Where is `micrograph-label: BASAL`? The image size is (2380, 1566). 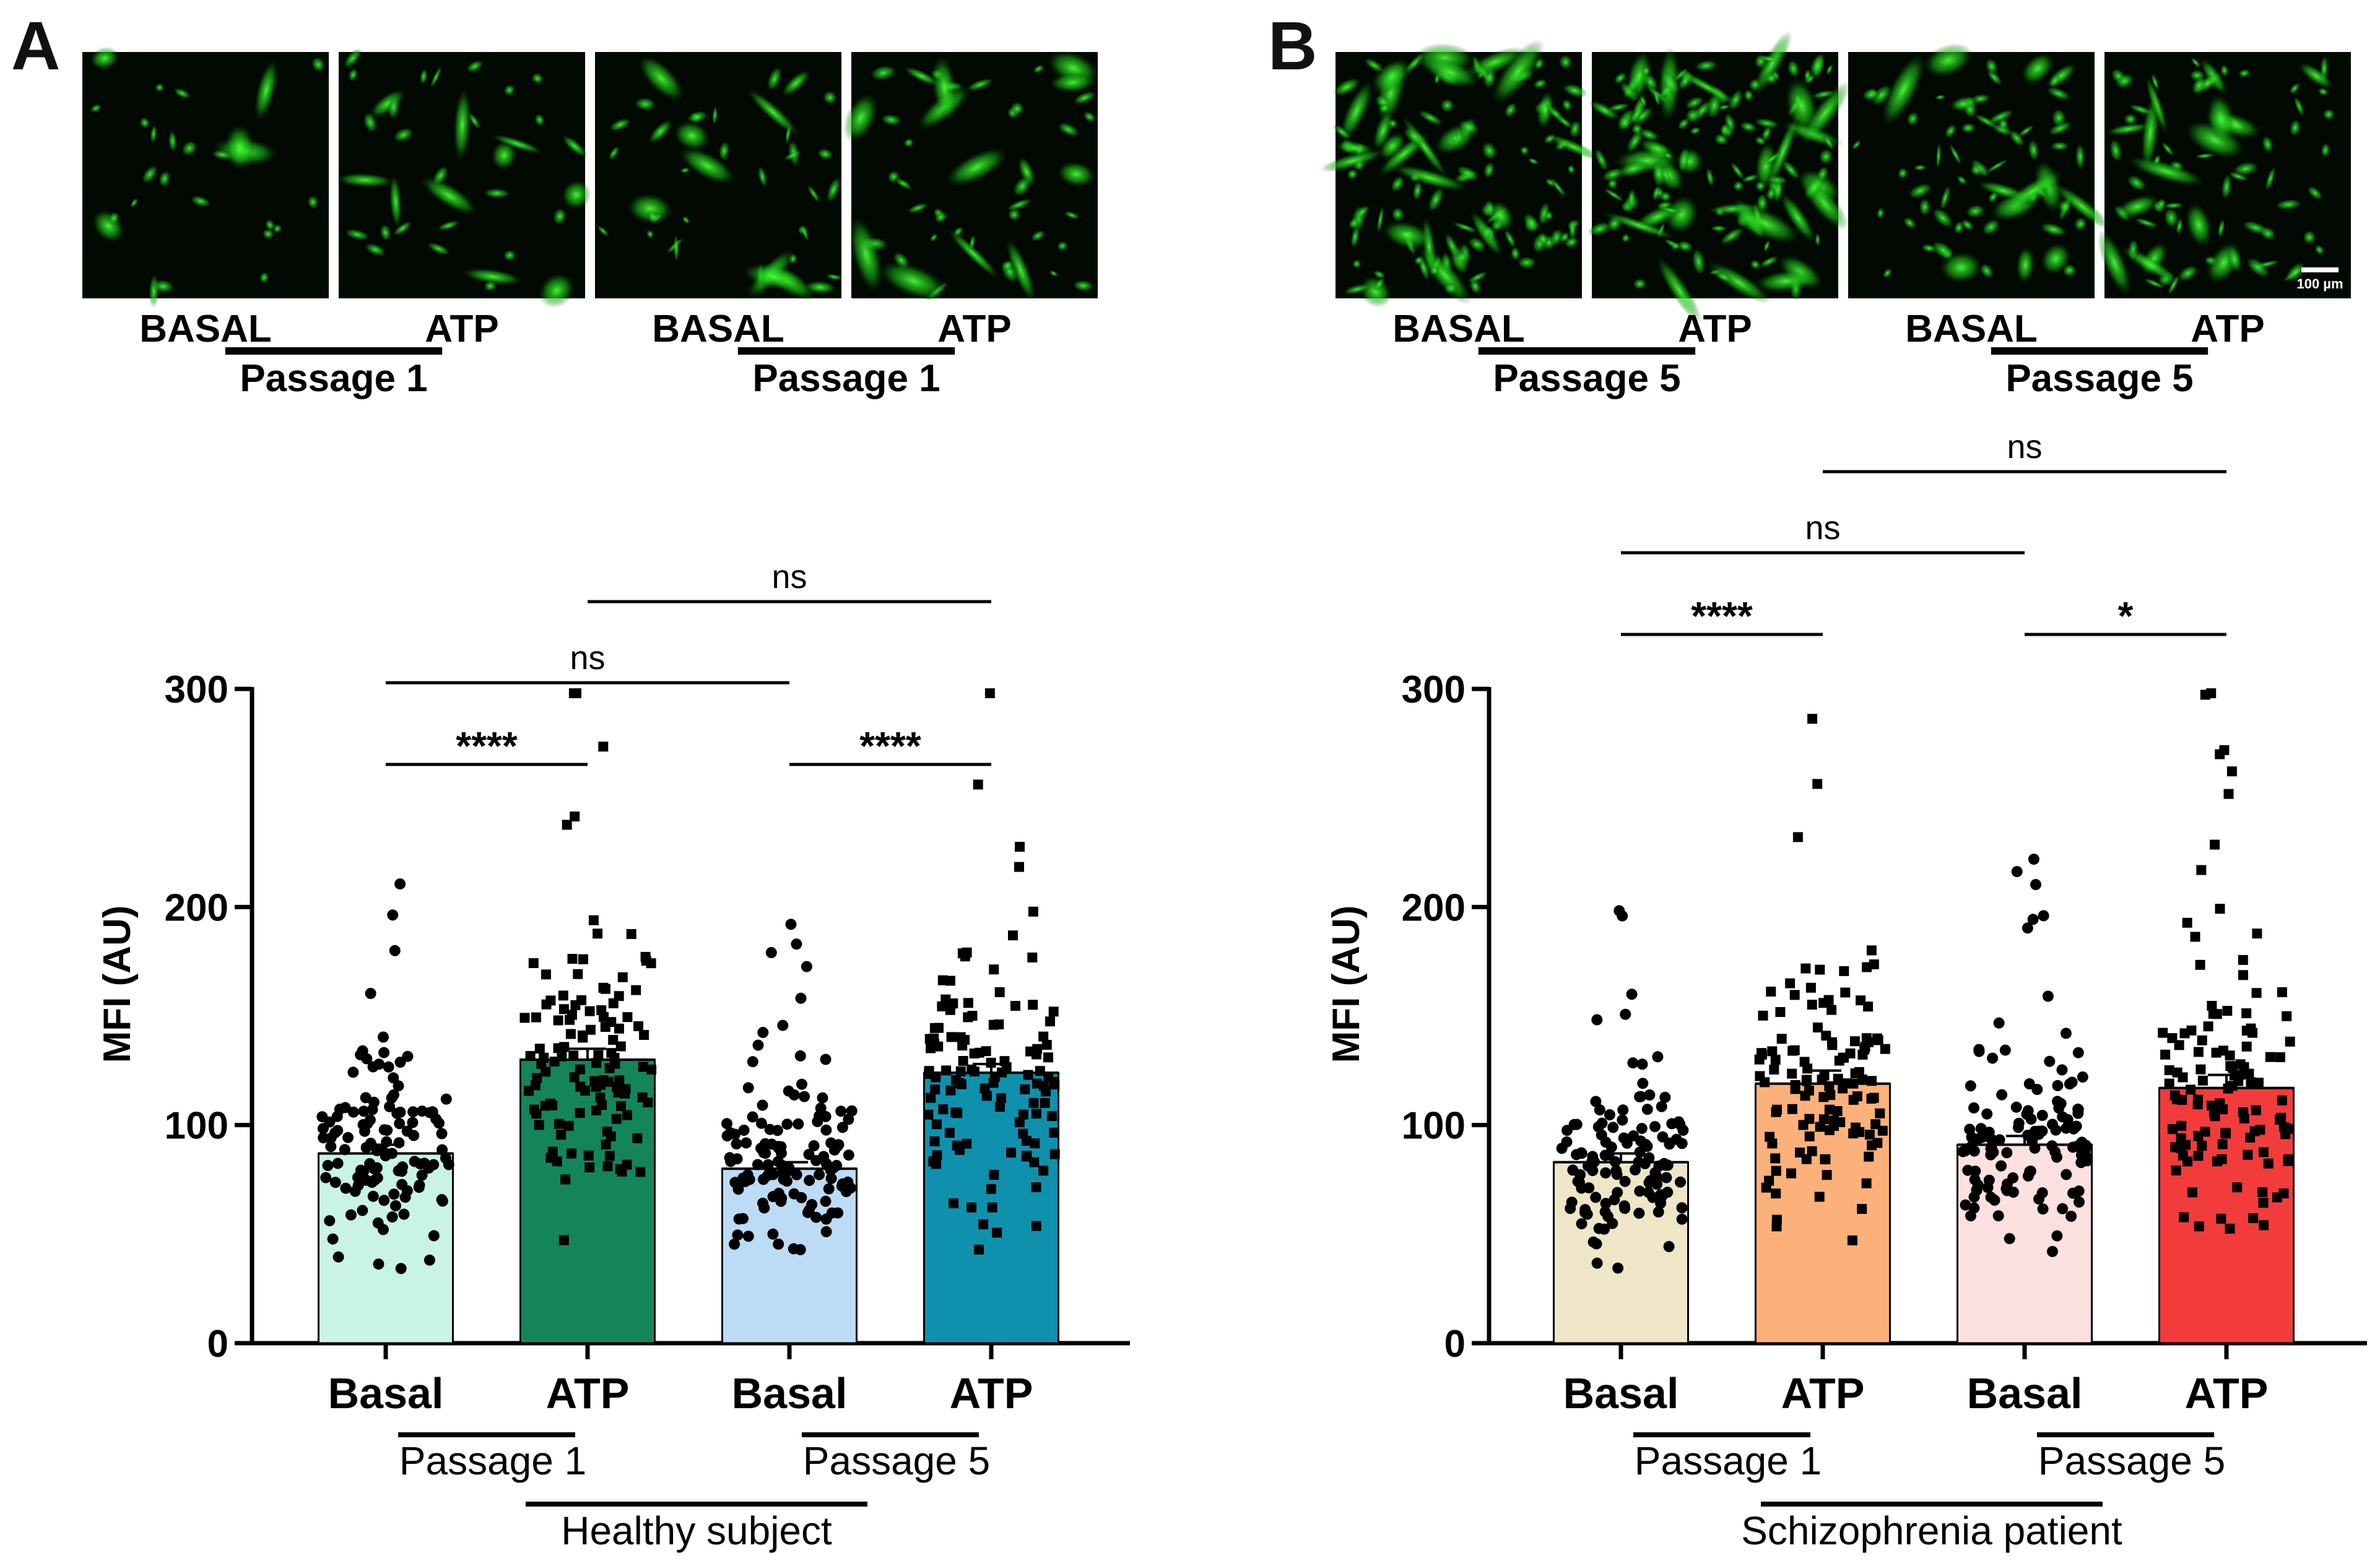
micrograph-label: BASAL is located at coordinates (205, 329).